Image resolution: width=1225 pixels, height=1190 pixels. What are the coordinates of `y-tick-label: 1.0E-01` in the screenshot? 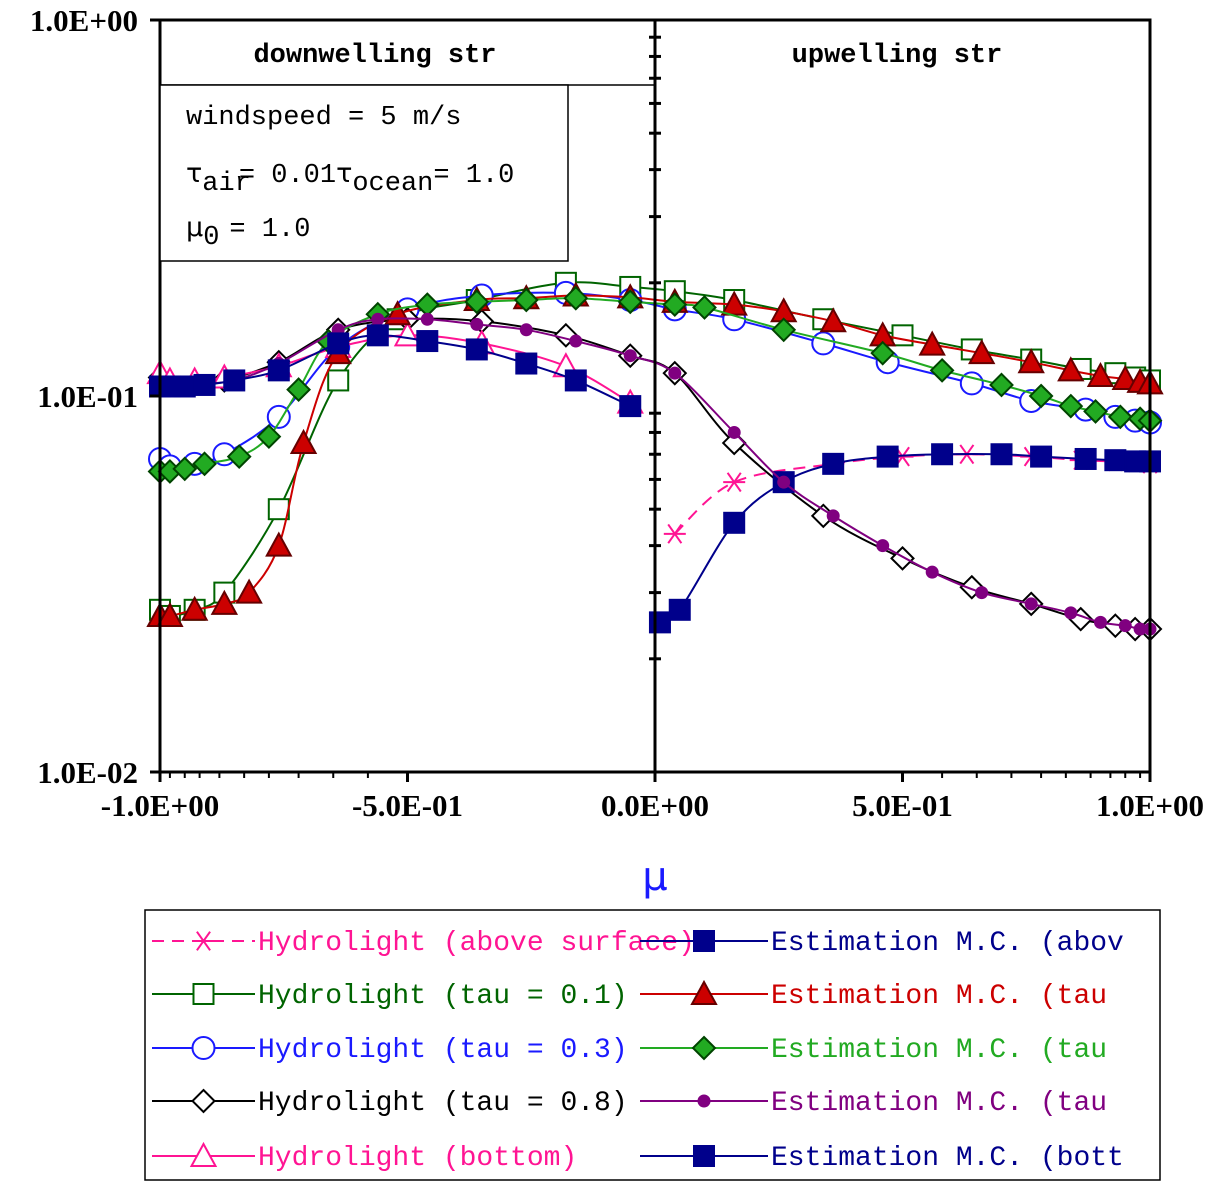 It's located at (87, 396).